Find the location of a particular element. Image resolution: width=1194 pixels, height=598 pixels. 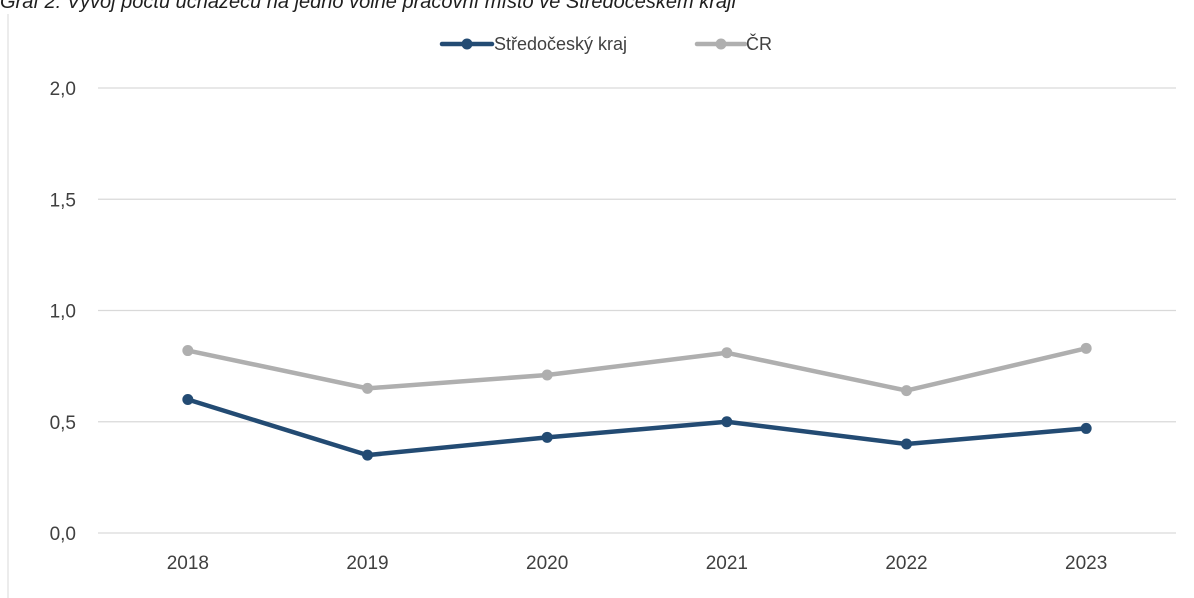

x-tick-label: 2018 is located at coordinates (188, 563).